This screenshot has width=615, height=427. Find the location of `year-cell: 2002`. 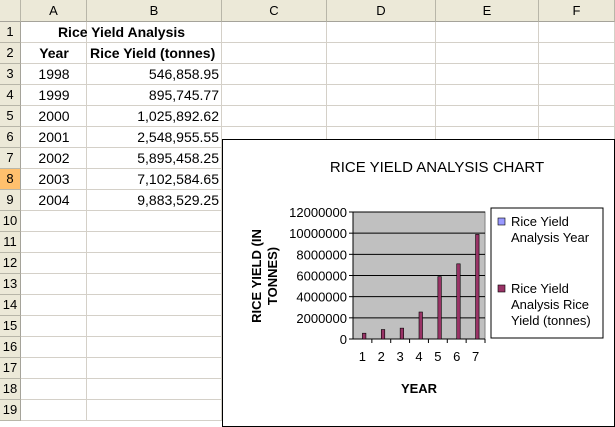

year-cell: 2002 is located at coordinates (54, 158).